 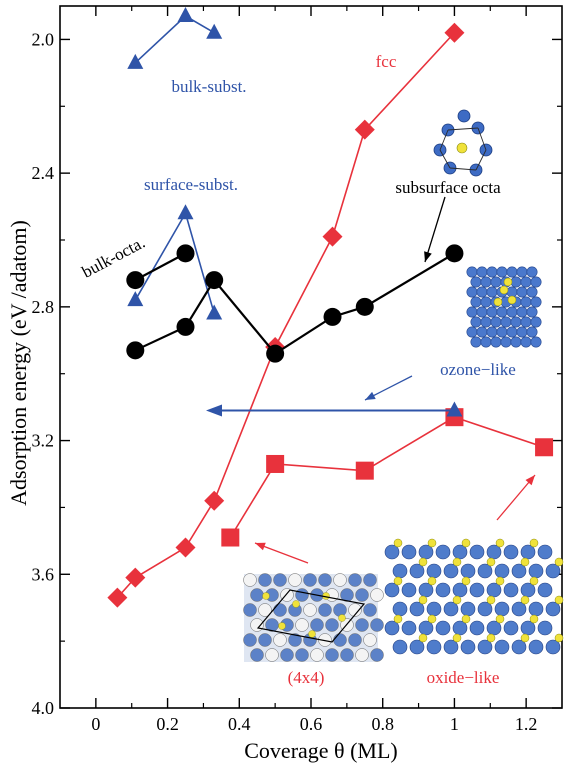 What do you see at coordinates (435, 229) in the screenshot?
I see `subsurface-octa-arrow-line` at bounding box center [435, 229].